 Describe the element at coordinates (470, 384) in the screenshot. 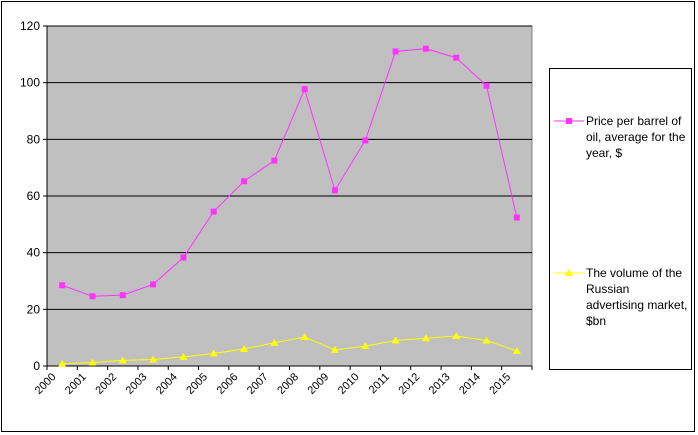

I see `x-tick-label: 2014` at that location.